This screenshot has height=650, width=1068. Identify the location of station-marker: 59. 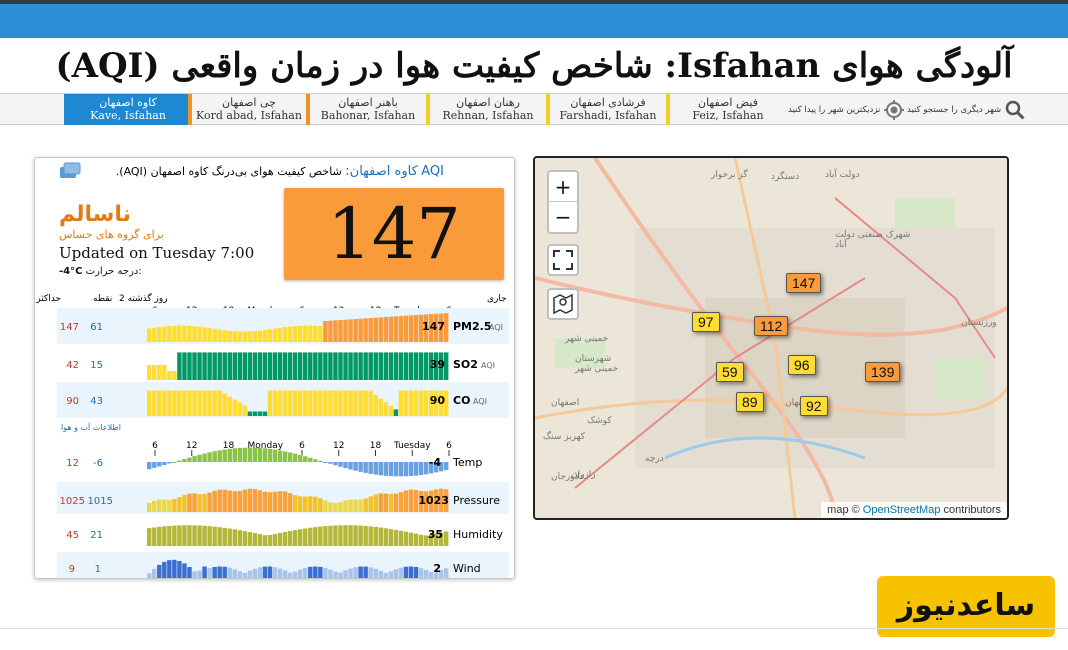
(730, 372).